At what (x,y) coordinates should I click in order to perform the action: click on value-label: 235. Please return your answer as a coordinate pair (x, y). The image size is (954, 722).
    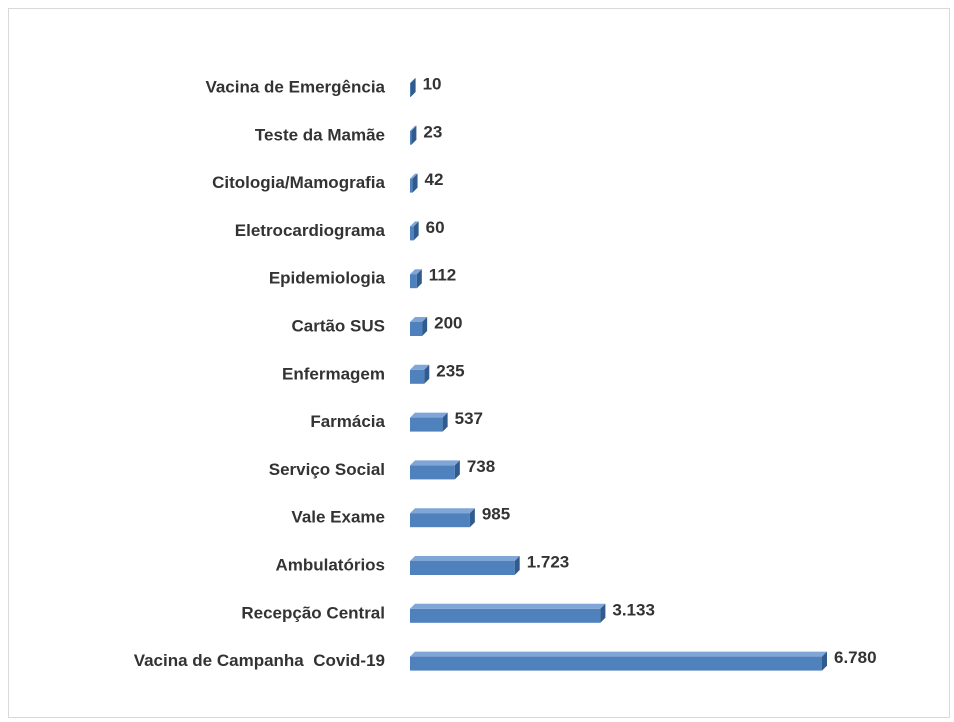
    Looking at the image, I should click on (450, 370).